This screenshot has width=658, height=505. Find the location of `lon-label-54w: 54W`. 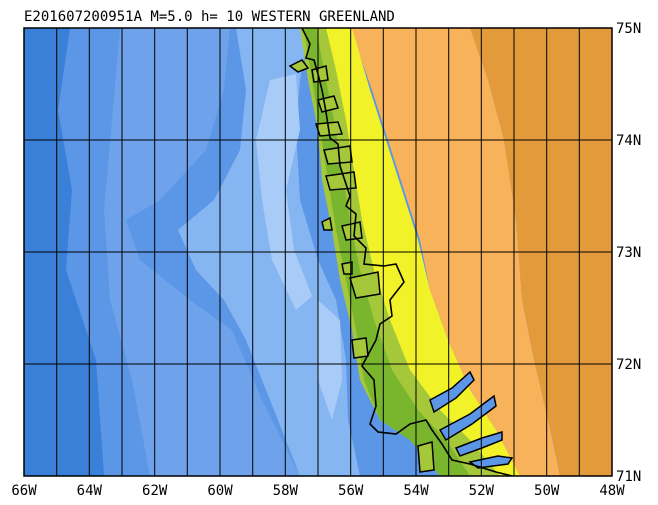

lon-label-54w: 54W is located at coordinates (416, 491).